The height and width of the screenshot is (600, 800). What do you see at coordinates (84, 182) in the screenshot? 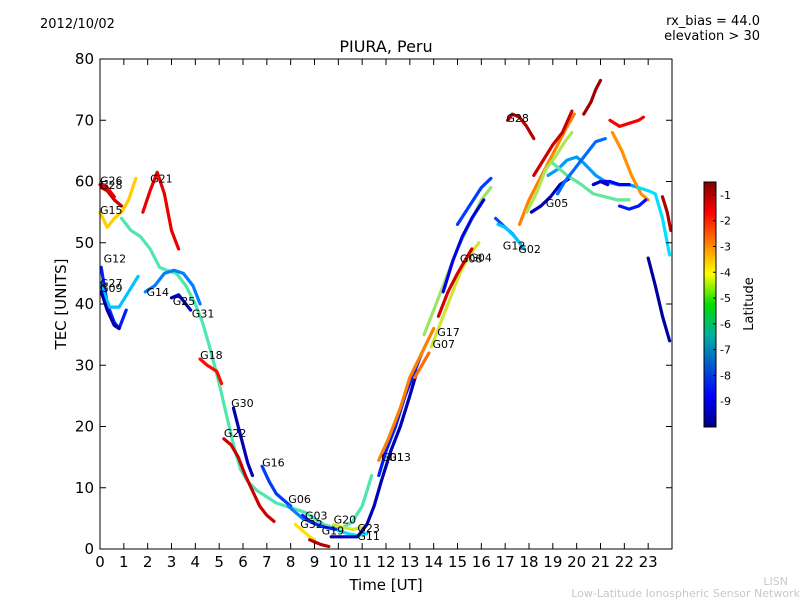
I see `y-tick-label: 60` at bounding box center [84, 182].